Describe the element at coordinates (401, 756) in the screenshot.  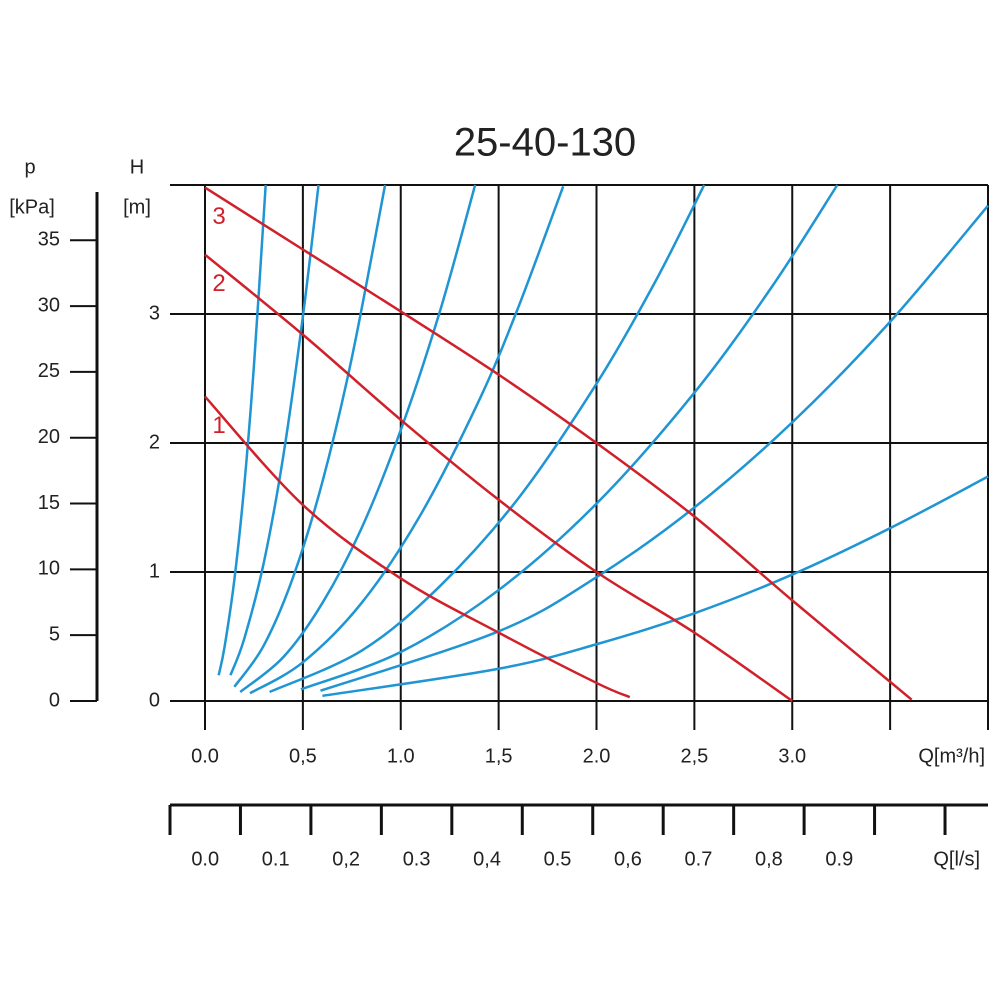
I see `x-tick-label: 1.0` at that location.